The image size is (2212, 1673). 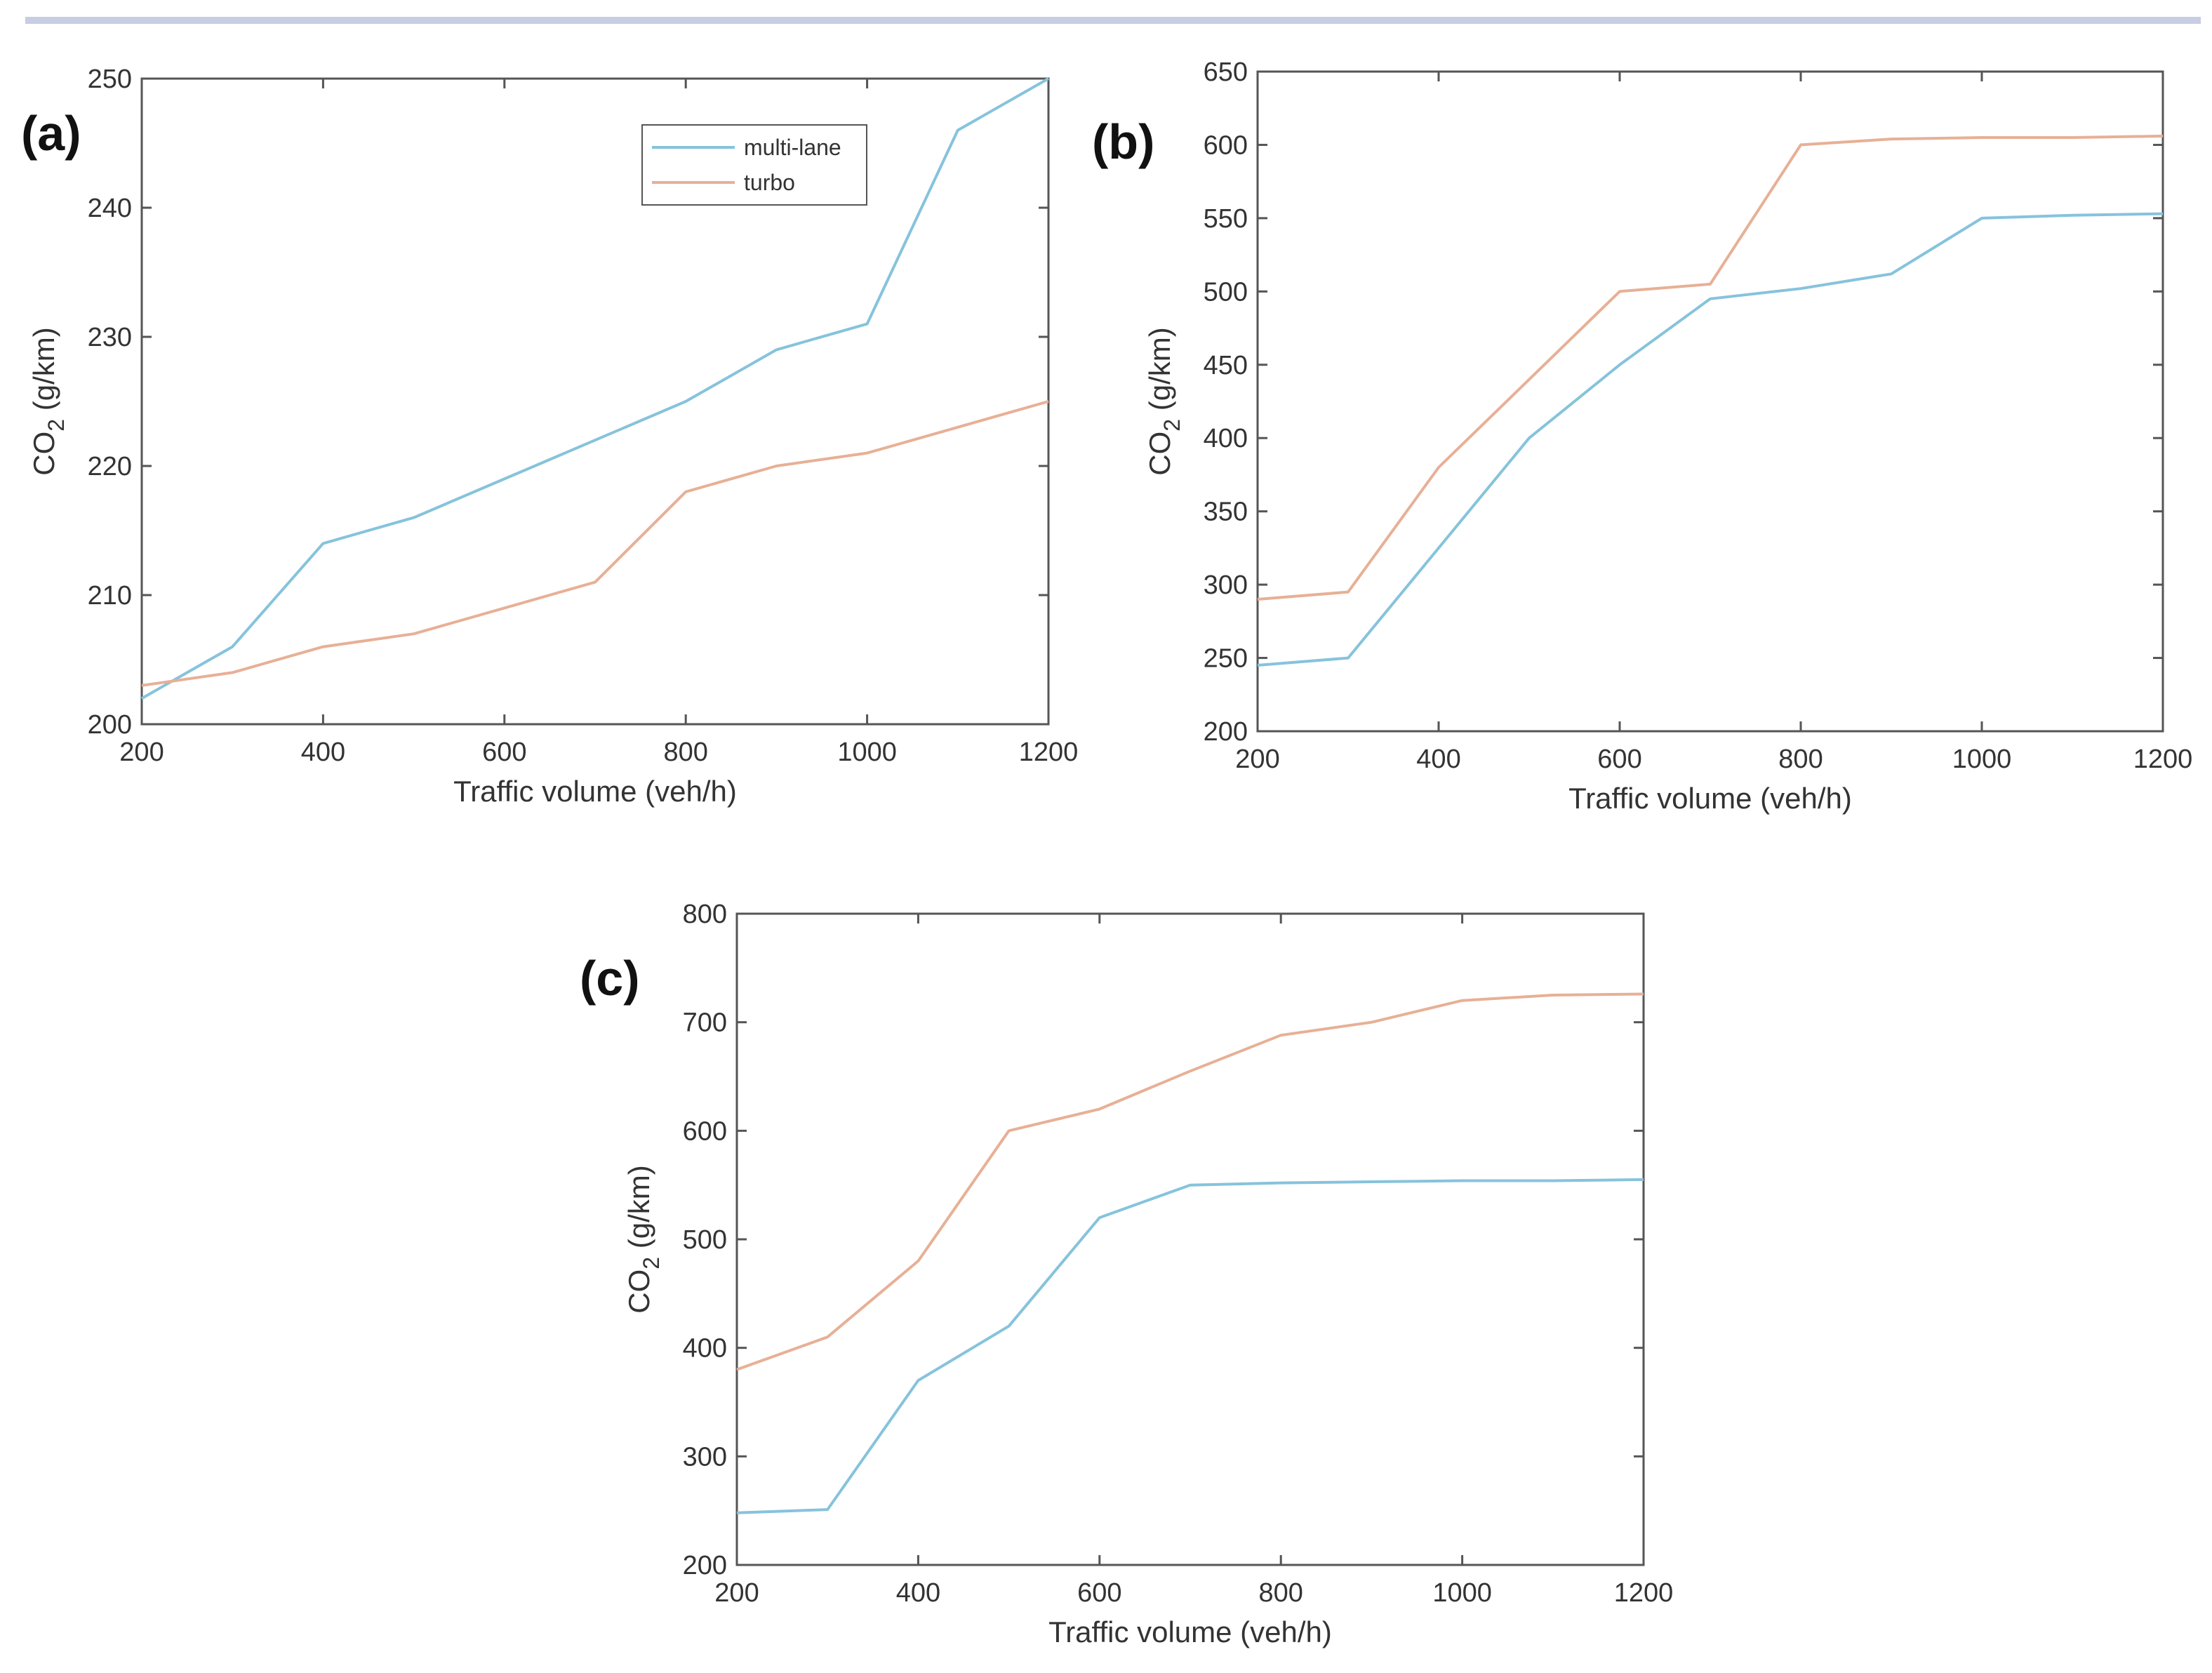 I want to click on panel-label-a: (a), so click(x=51, y=133).